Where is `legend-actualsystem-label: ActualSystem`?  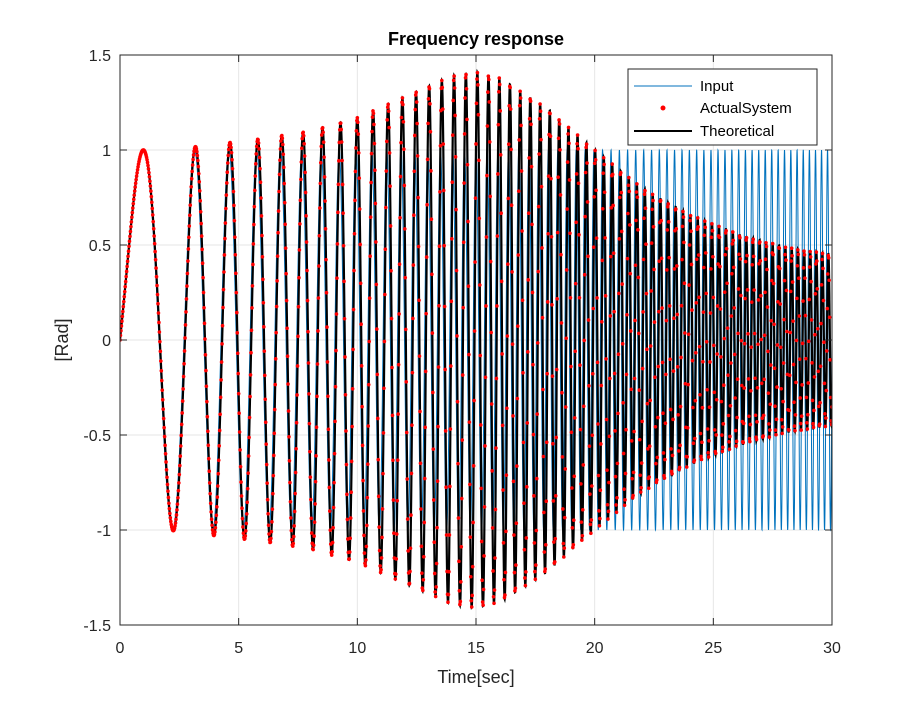
legend-actualsystem-label: ActualSystem is located at coordinates (746, 108).